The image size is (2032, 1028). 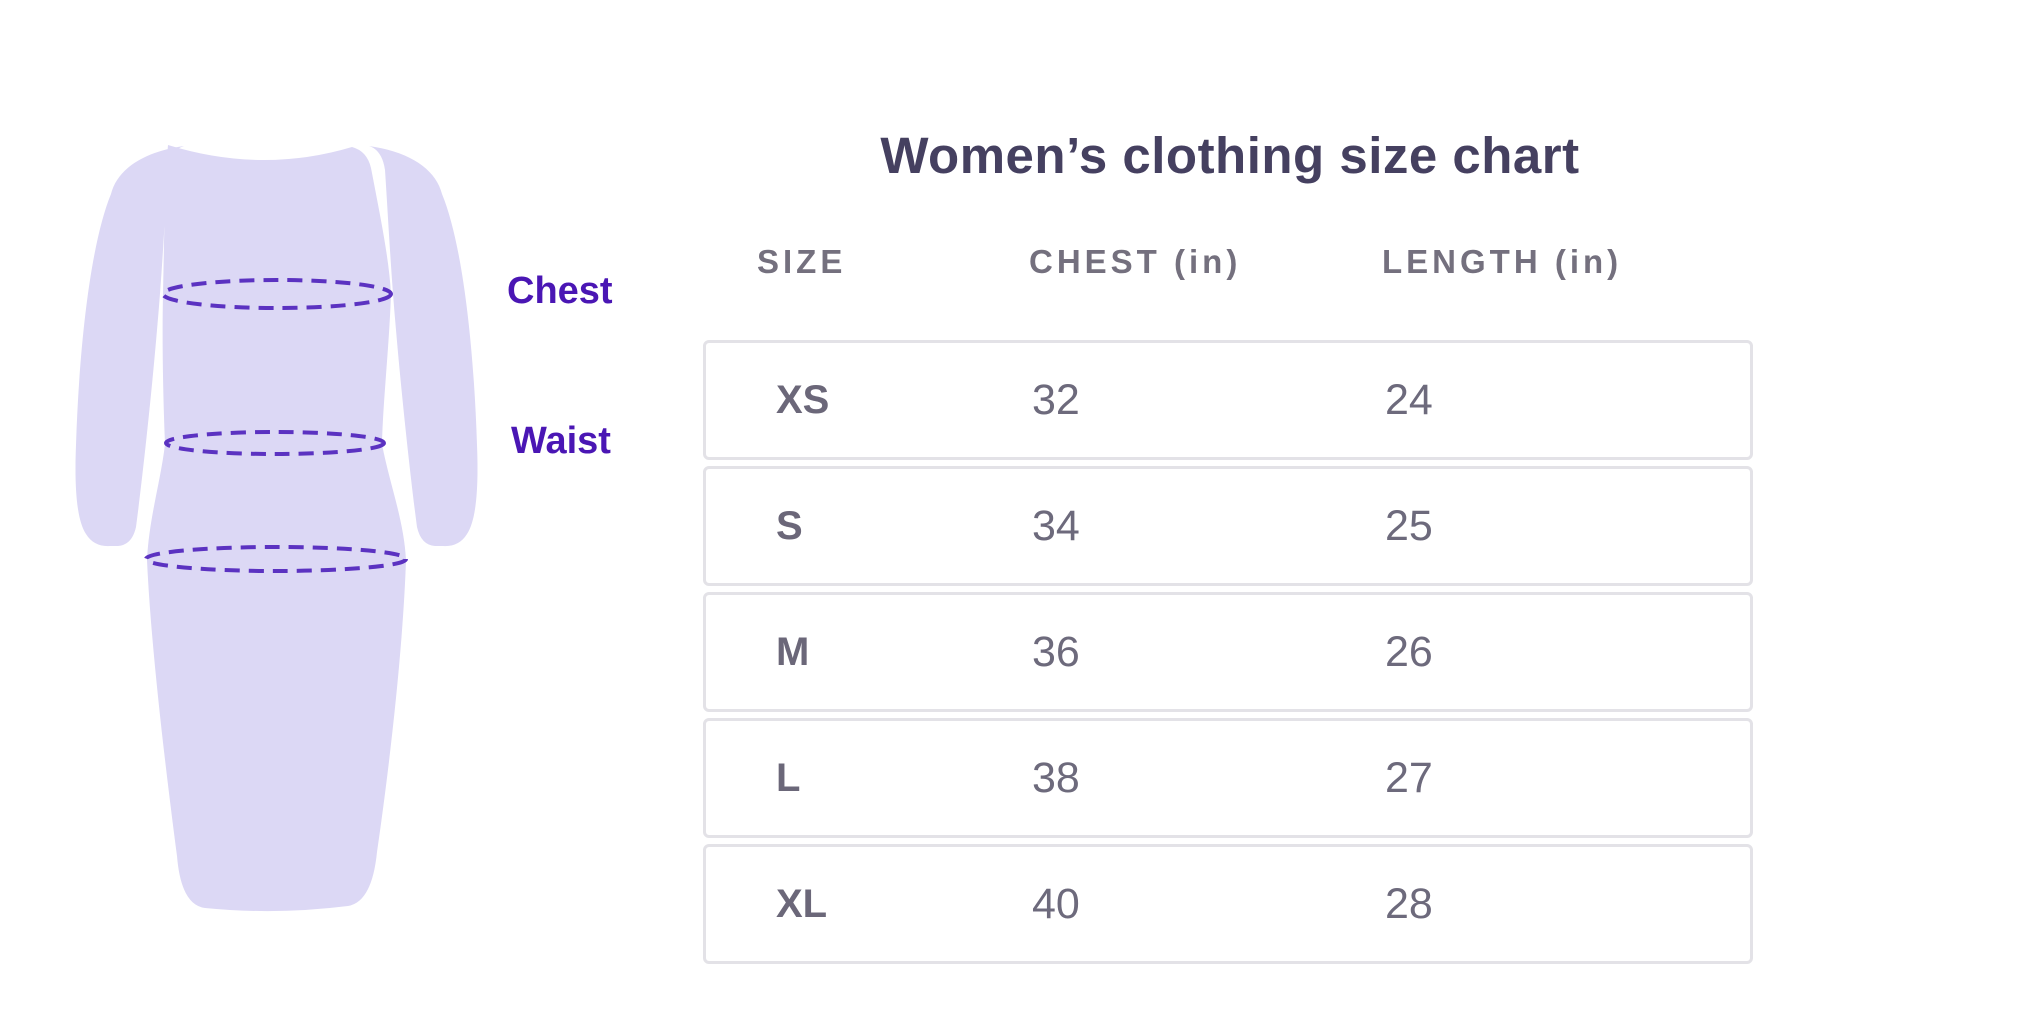 What do you see at coordinates (1135, 261) in the screenshot?
I see `header-chest: CHEST (in)` at bounding box center [1135, 261].